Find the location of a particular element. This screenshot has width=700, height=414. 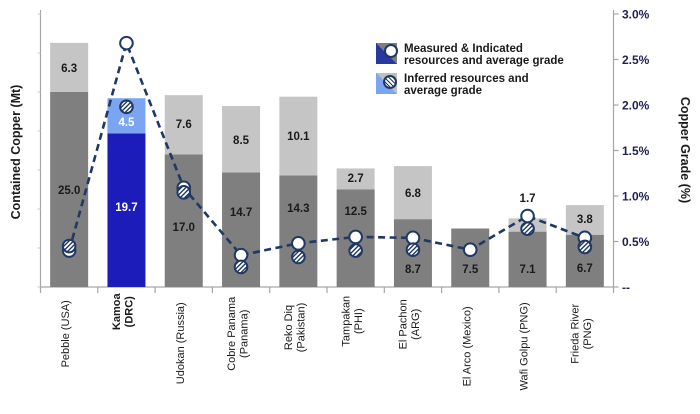

right-axis-tick-label: 1.5% is located at coordinates (636, 151).